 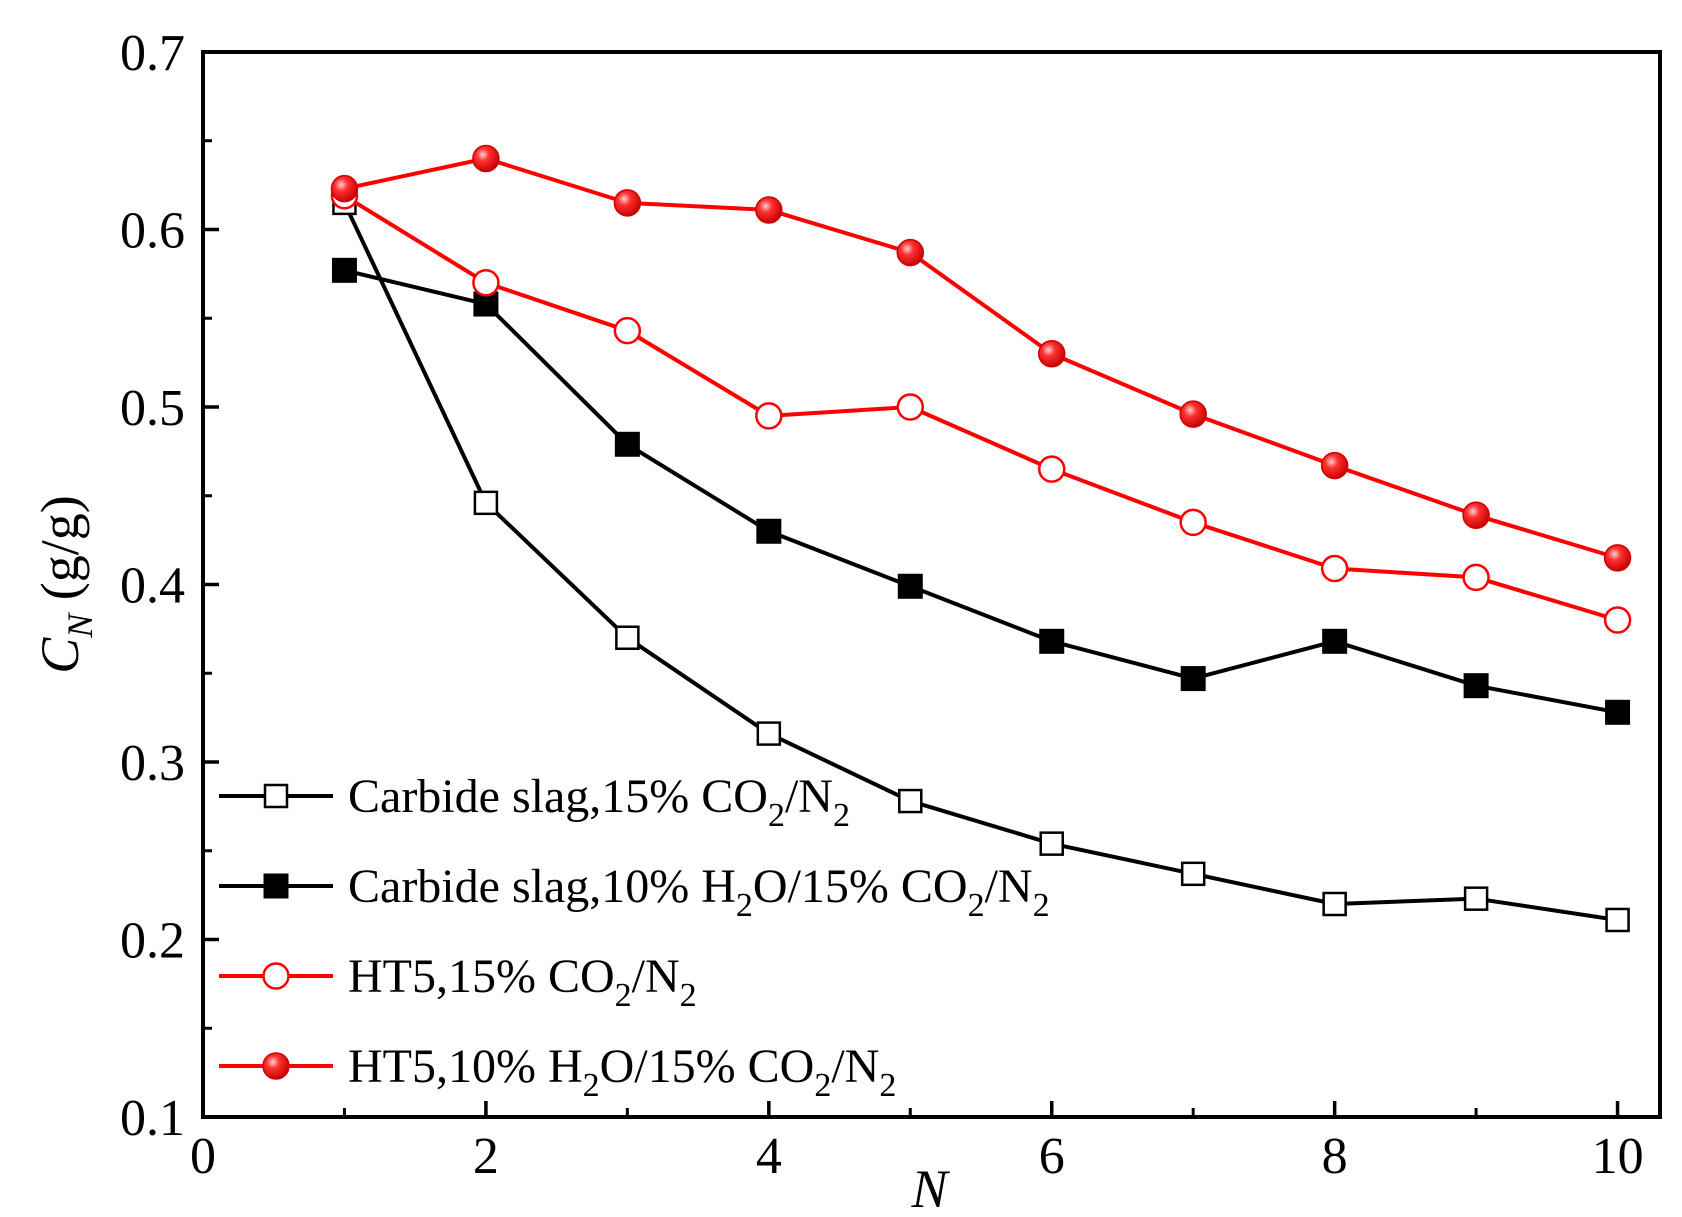 I want to click on legend-text-part: HT5,15% CO, so click(x=481, y=976).